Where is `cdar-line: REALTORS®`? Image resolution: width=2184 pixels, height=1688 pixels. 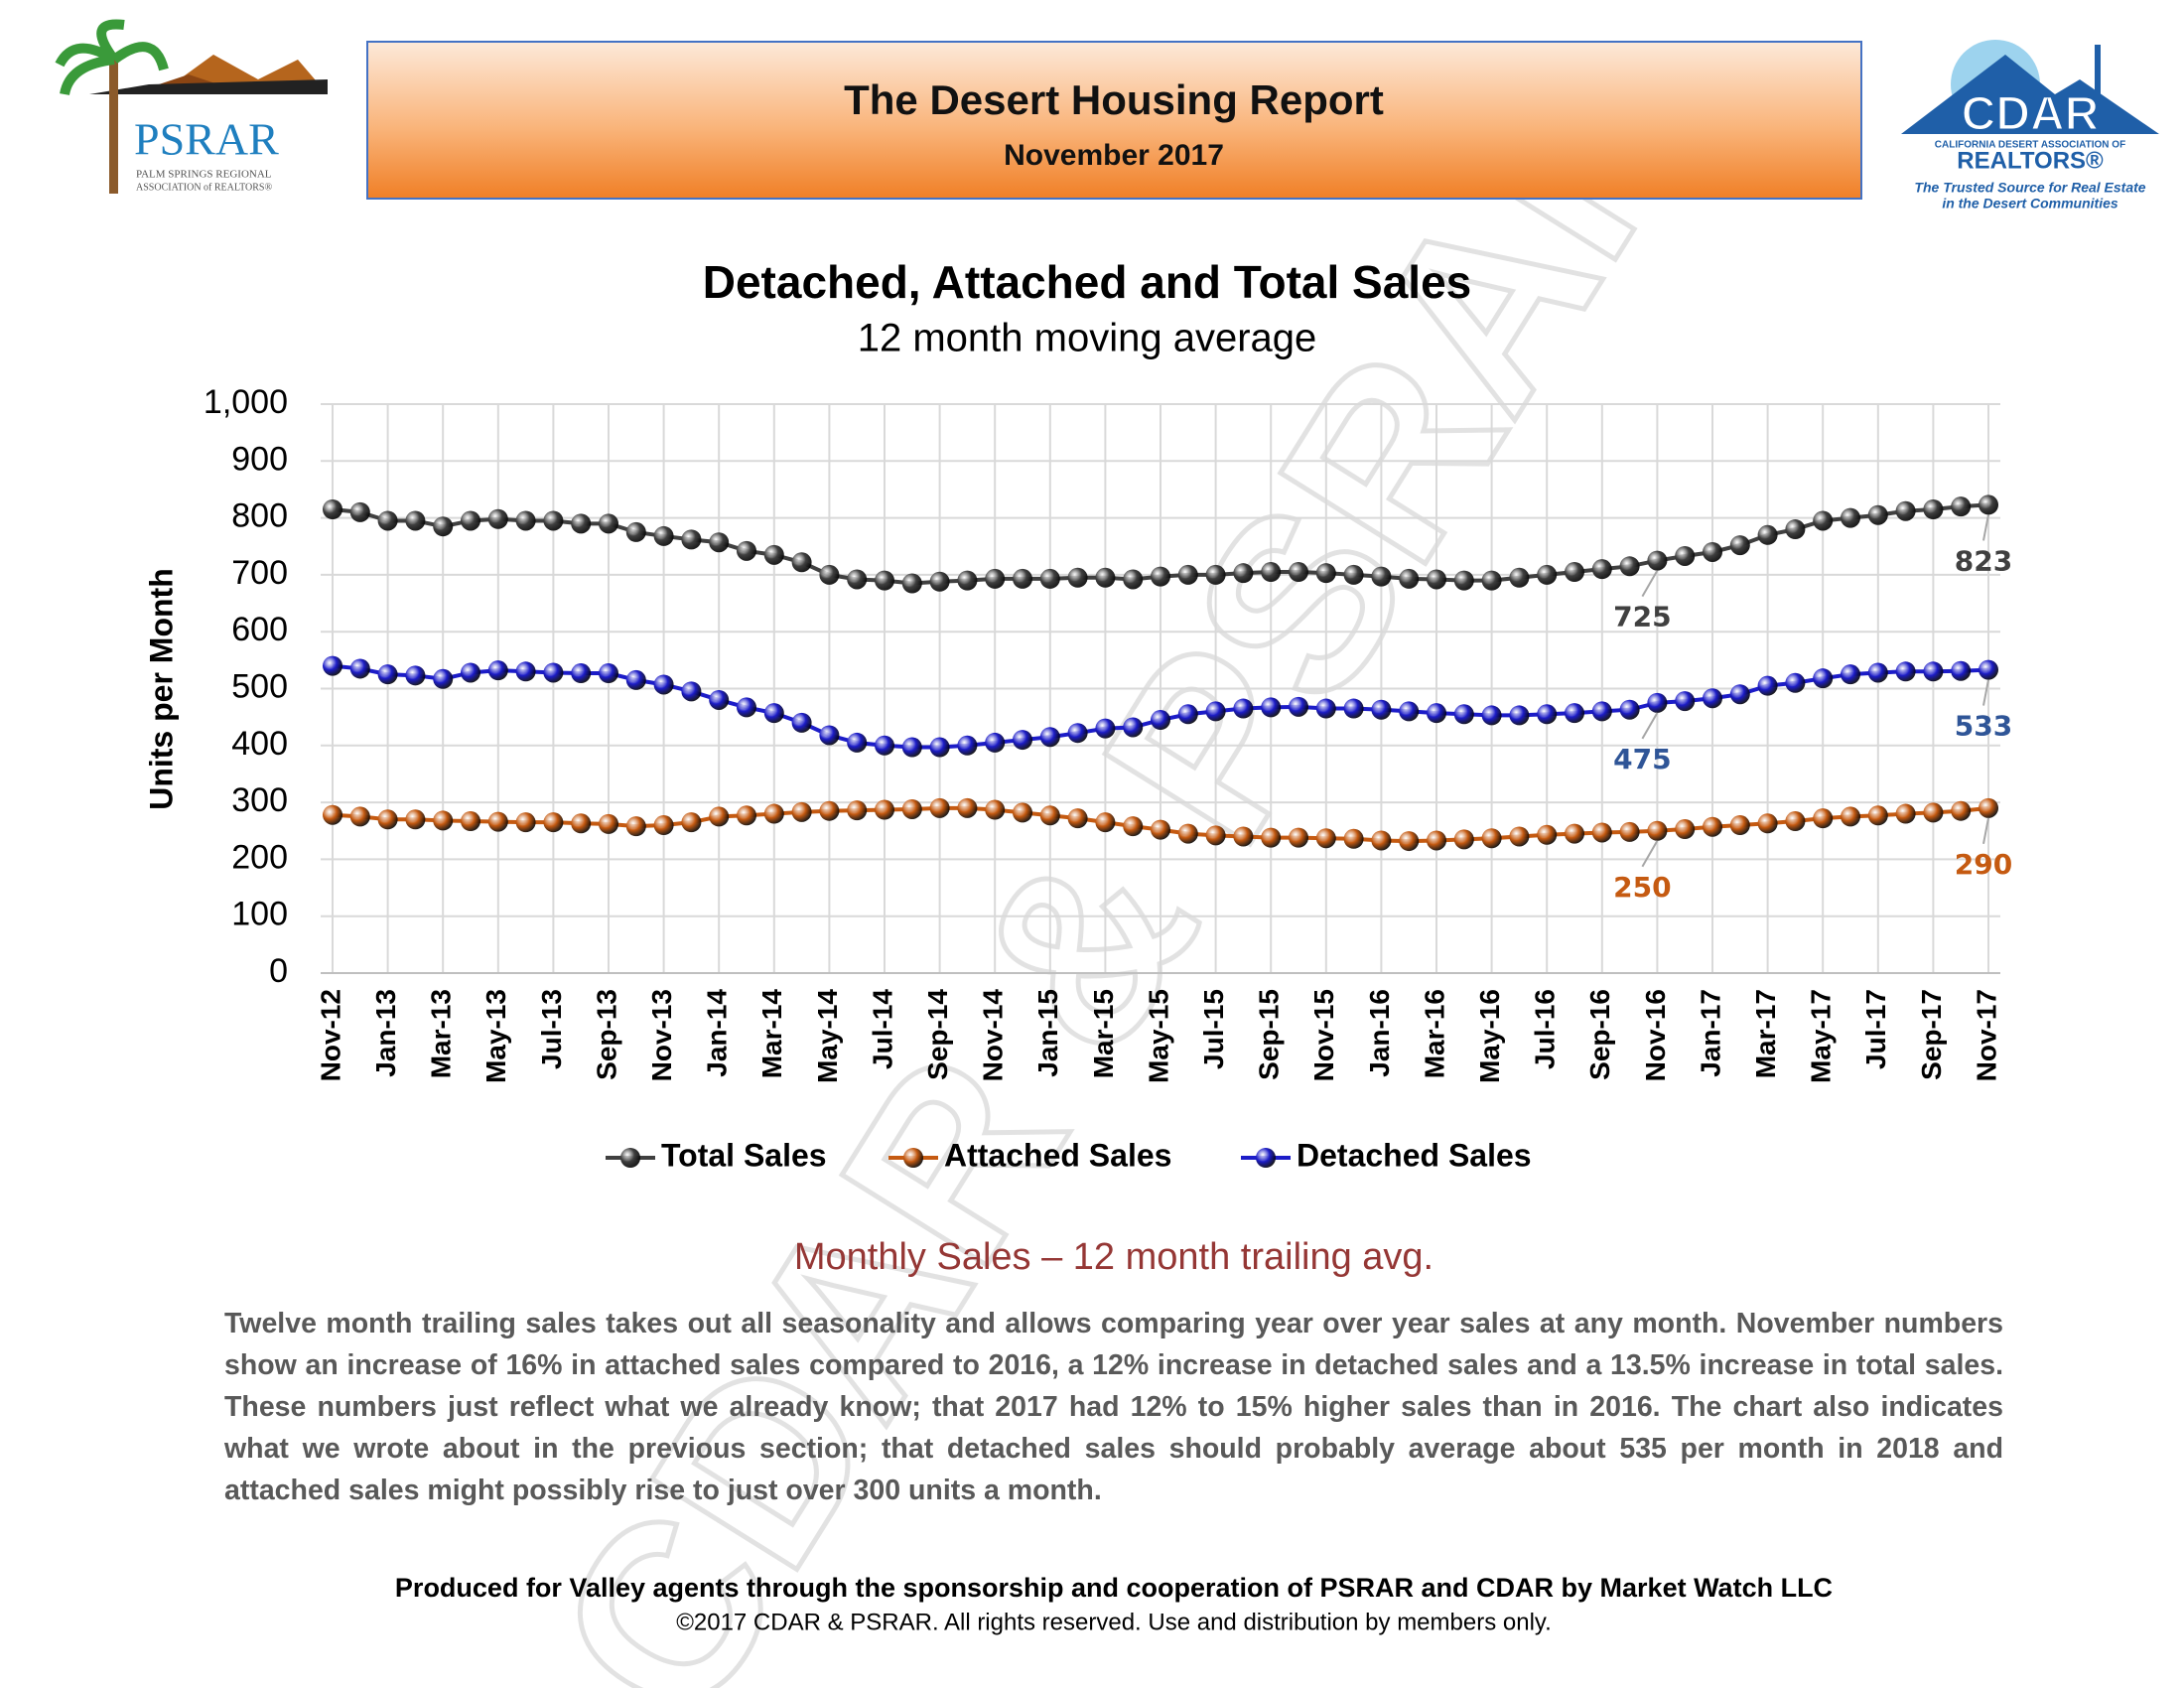 cdar-line: REALTORS® is located at coordinates (2030, 160).